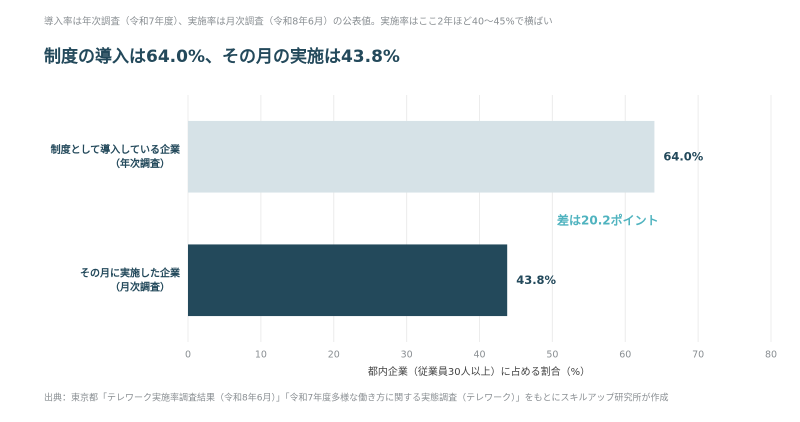  Describe the element at coordinates (130, 272) in the screenshot. I see `y-tick-label: その月に実施した企業` at that location.